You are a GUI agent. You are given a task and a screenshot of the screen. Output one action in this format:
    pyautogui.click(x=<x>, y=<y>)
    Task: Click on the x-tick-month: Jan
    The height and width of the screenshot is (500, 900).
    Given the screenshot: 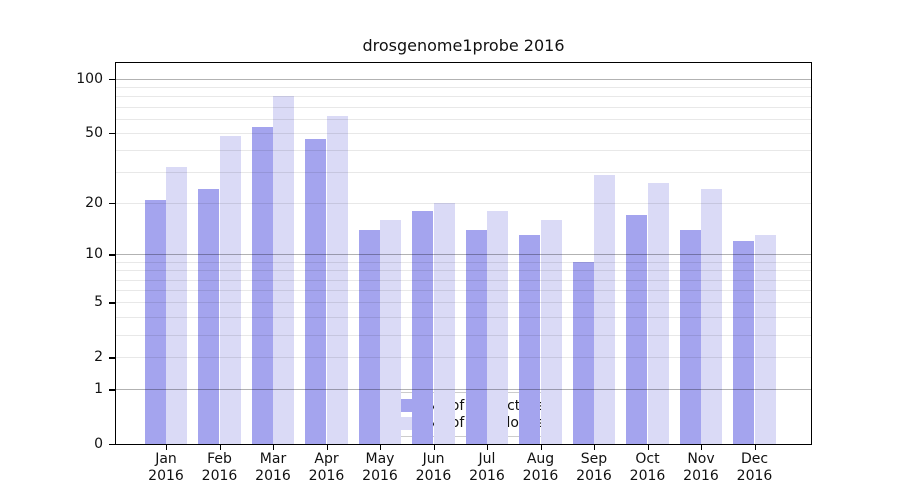 What is the action you would take?
    pyautogui.click(x=166, y=459)
    